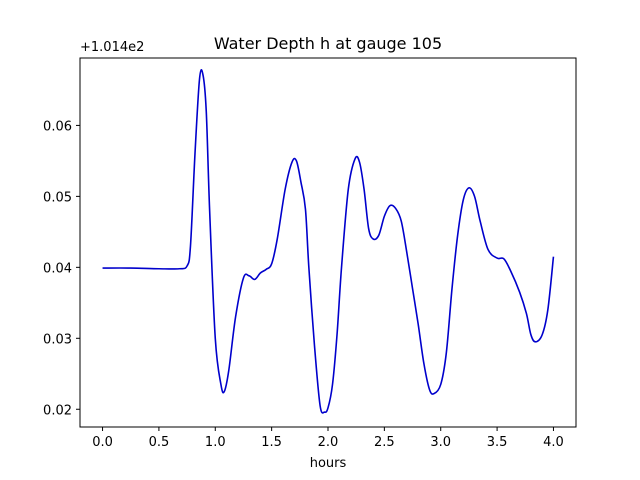 The image size is (640, 480). What do you see at coordinates (384, 442) in the screenshot?
I see `x-tick-label: 2.5` at bounding box center [384, 442].